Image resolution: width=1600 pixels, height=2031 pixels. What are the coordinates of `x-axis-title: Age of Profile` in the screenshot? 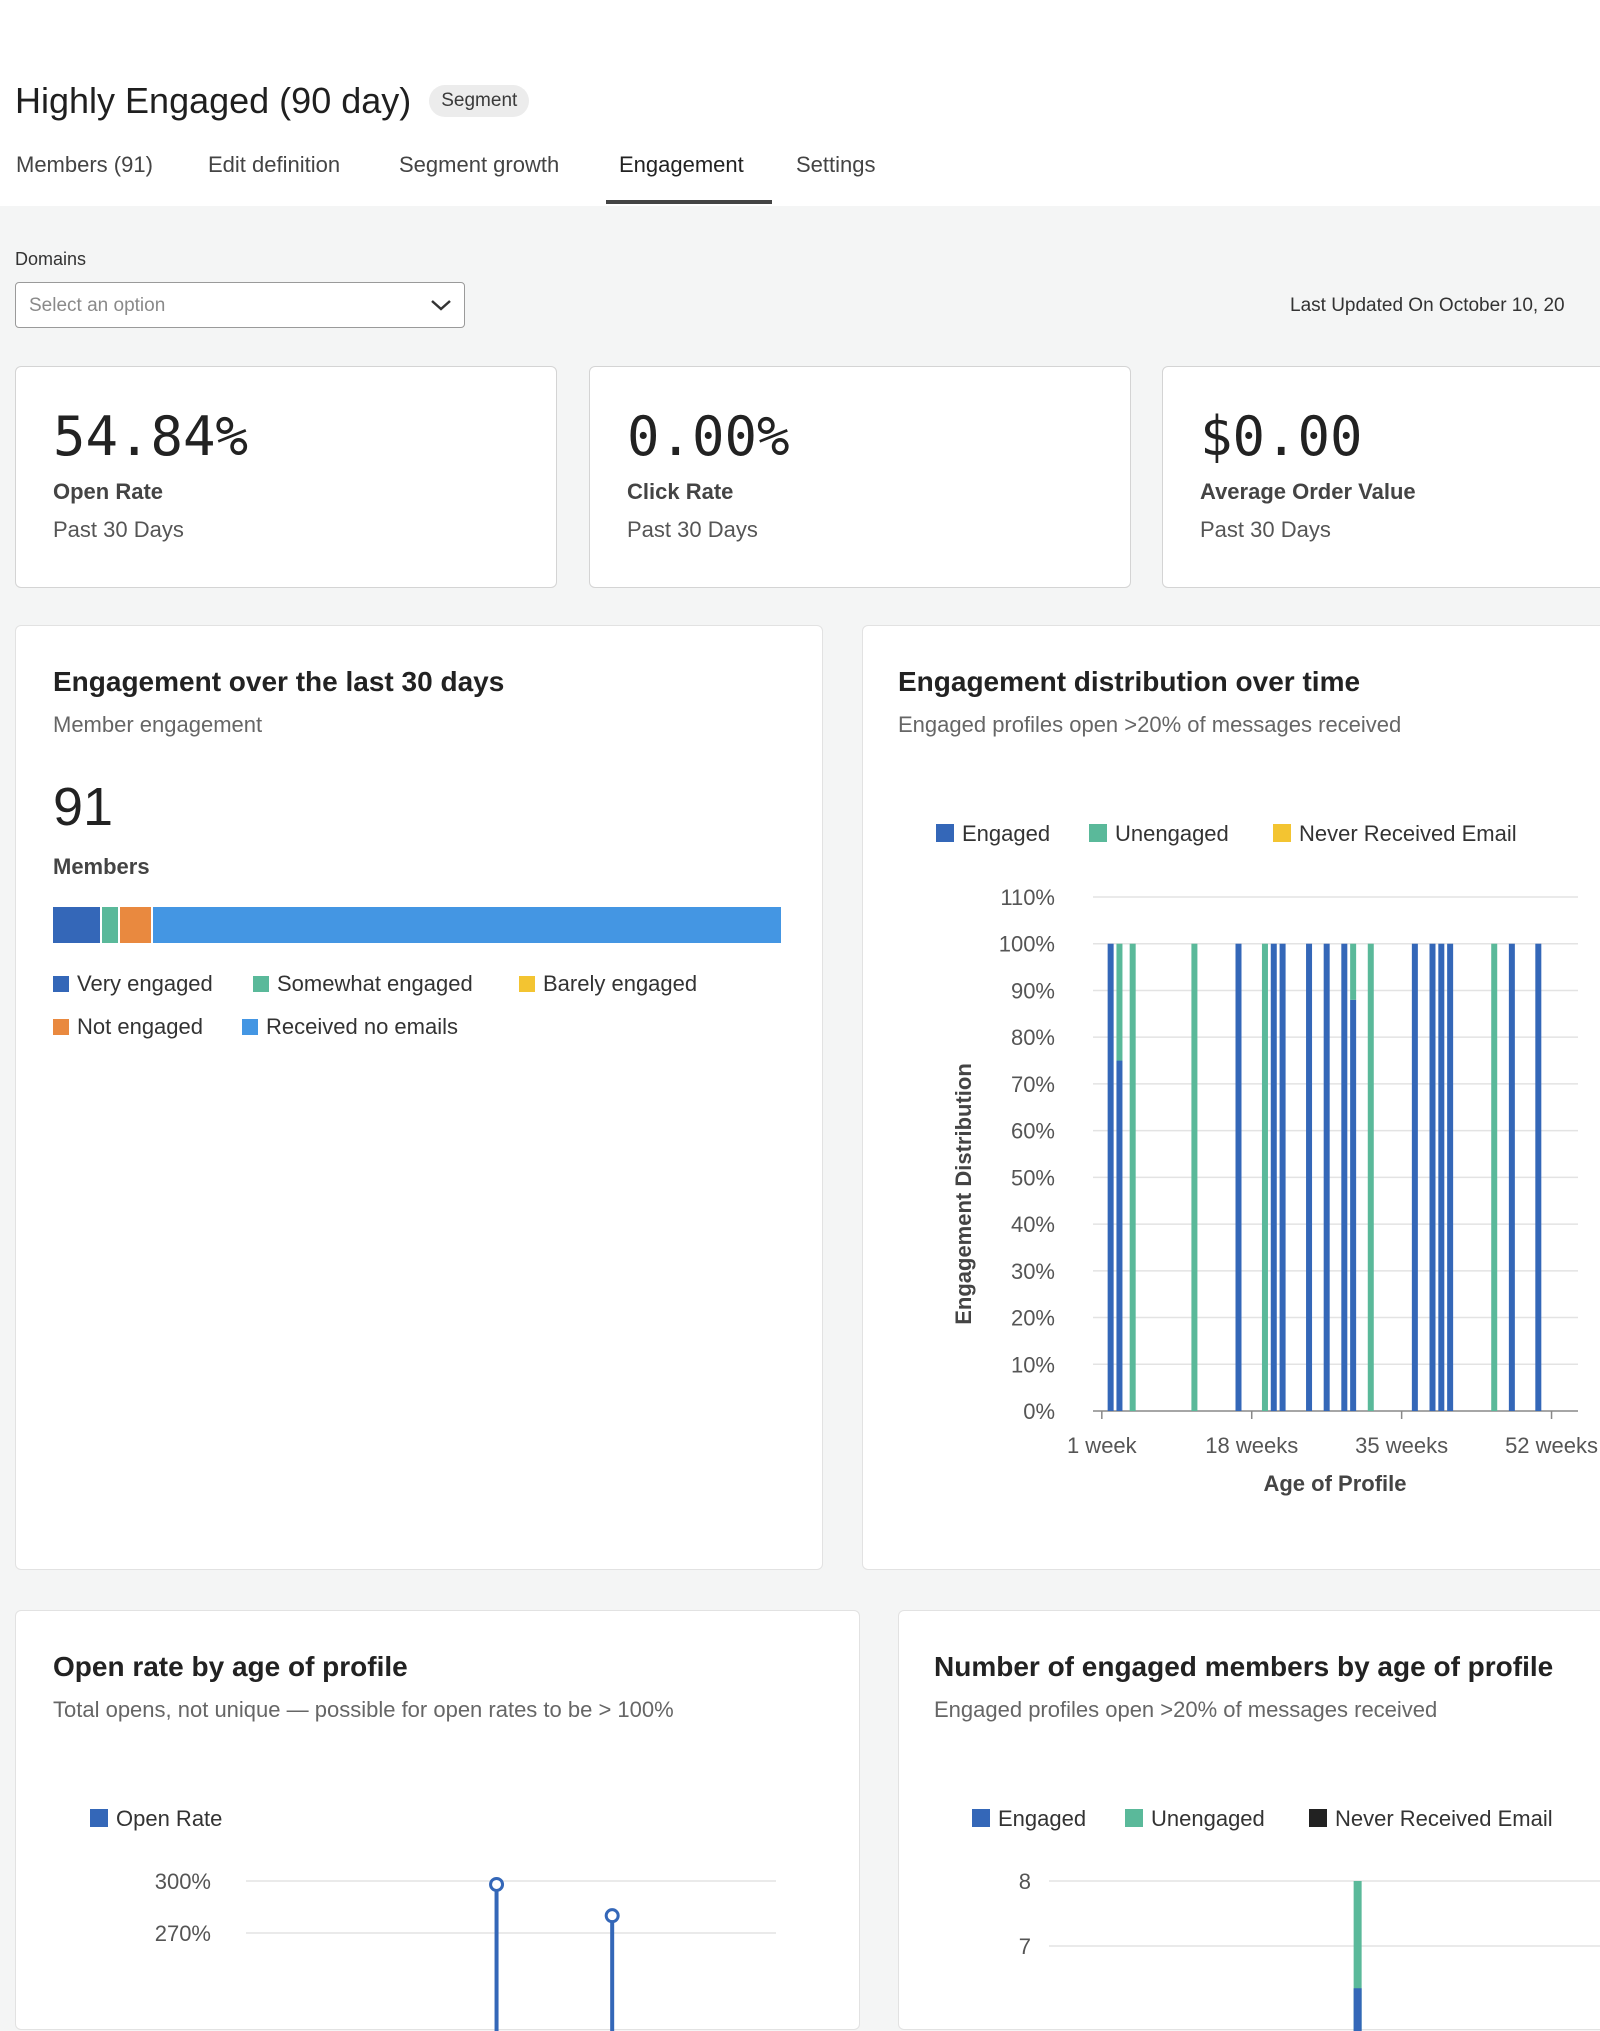 It's located at (1334, 1483).